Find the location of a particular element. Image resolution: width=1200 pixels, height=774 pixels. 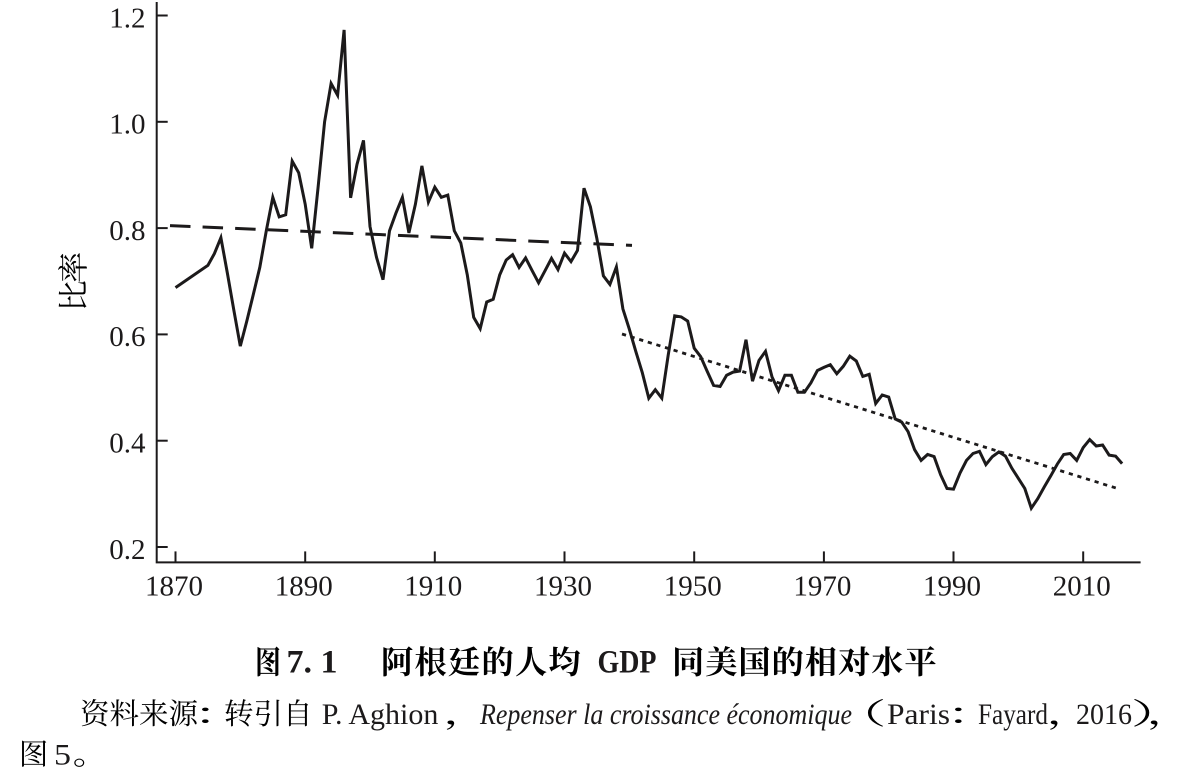

svg-text: 0.8 is located at coordinates (127, 231).